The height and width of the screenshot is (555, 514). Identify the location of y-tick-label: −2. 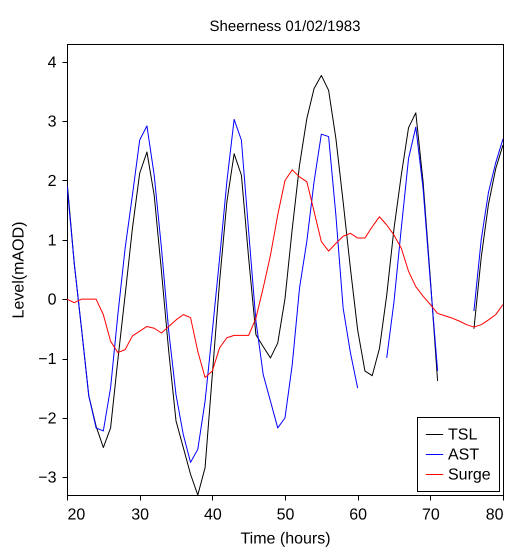
(47, 419).